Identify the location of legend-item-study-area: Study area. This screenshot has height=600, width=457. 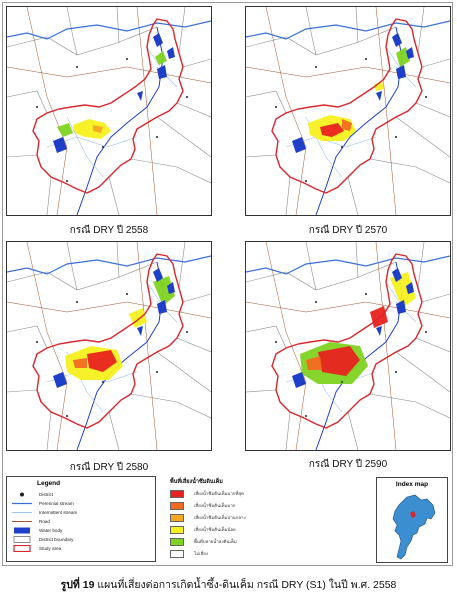
(81, 548).